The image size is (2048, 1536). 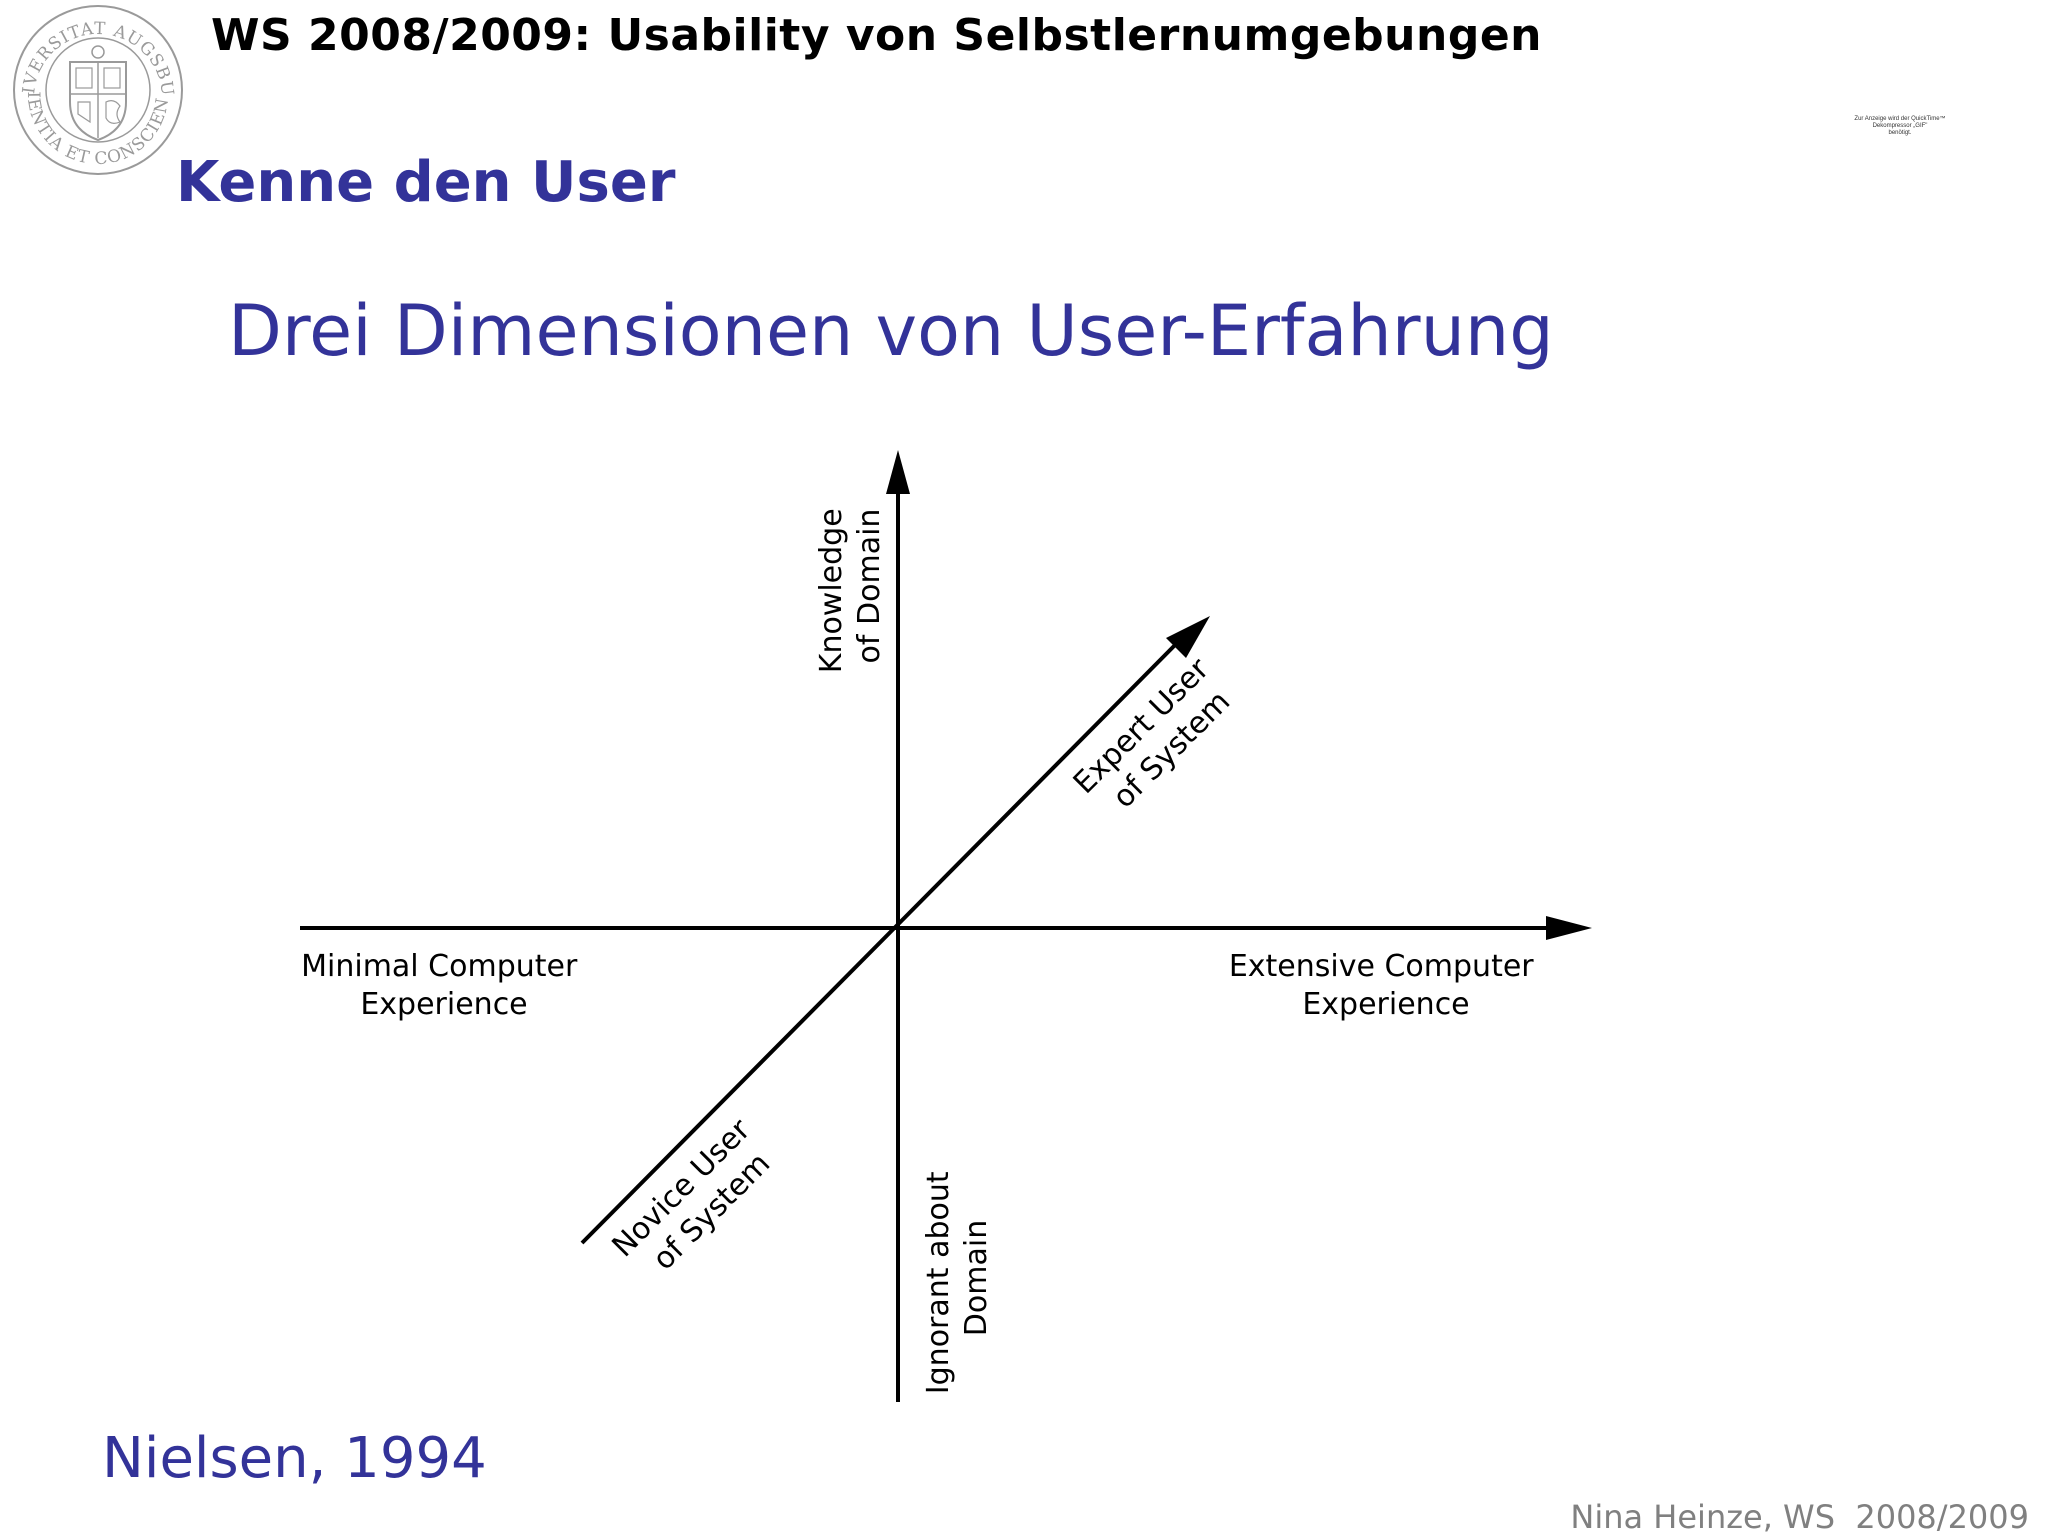 What do you see at coordinates (1385, 1004) in the screenshot?
I see `label-extensive-line-2: Experience` at bounding box center [1385, 1004].